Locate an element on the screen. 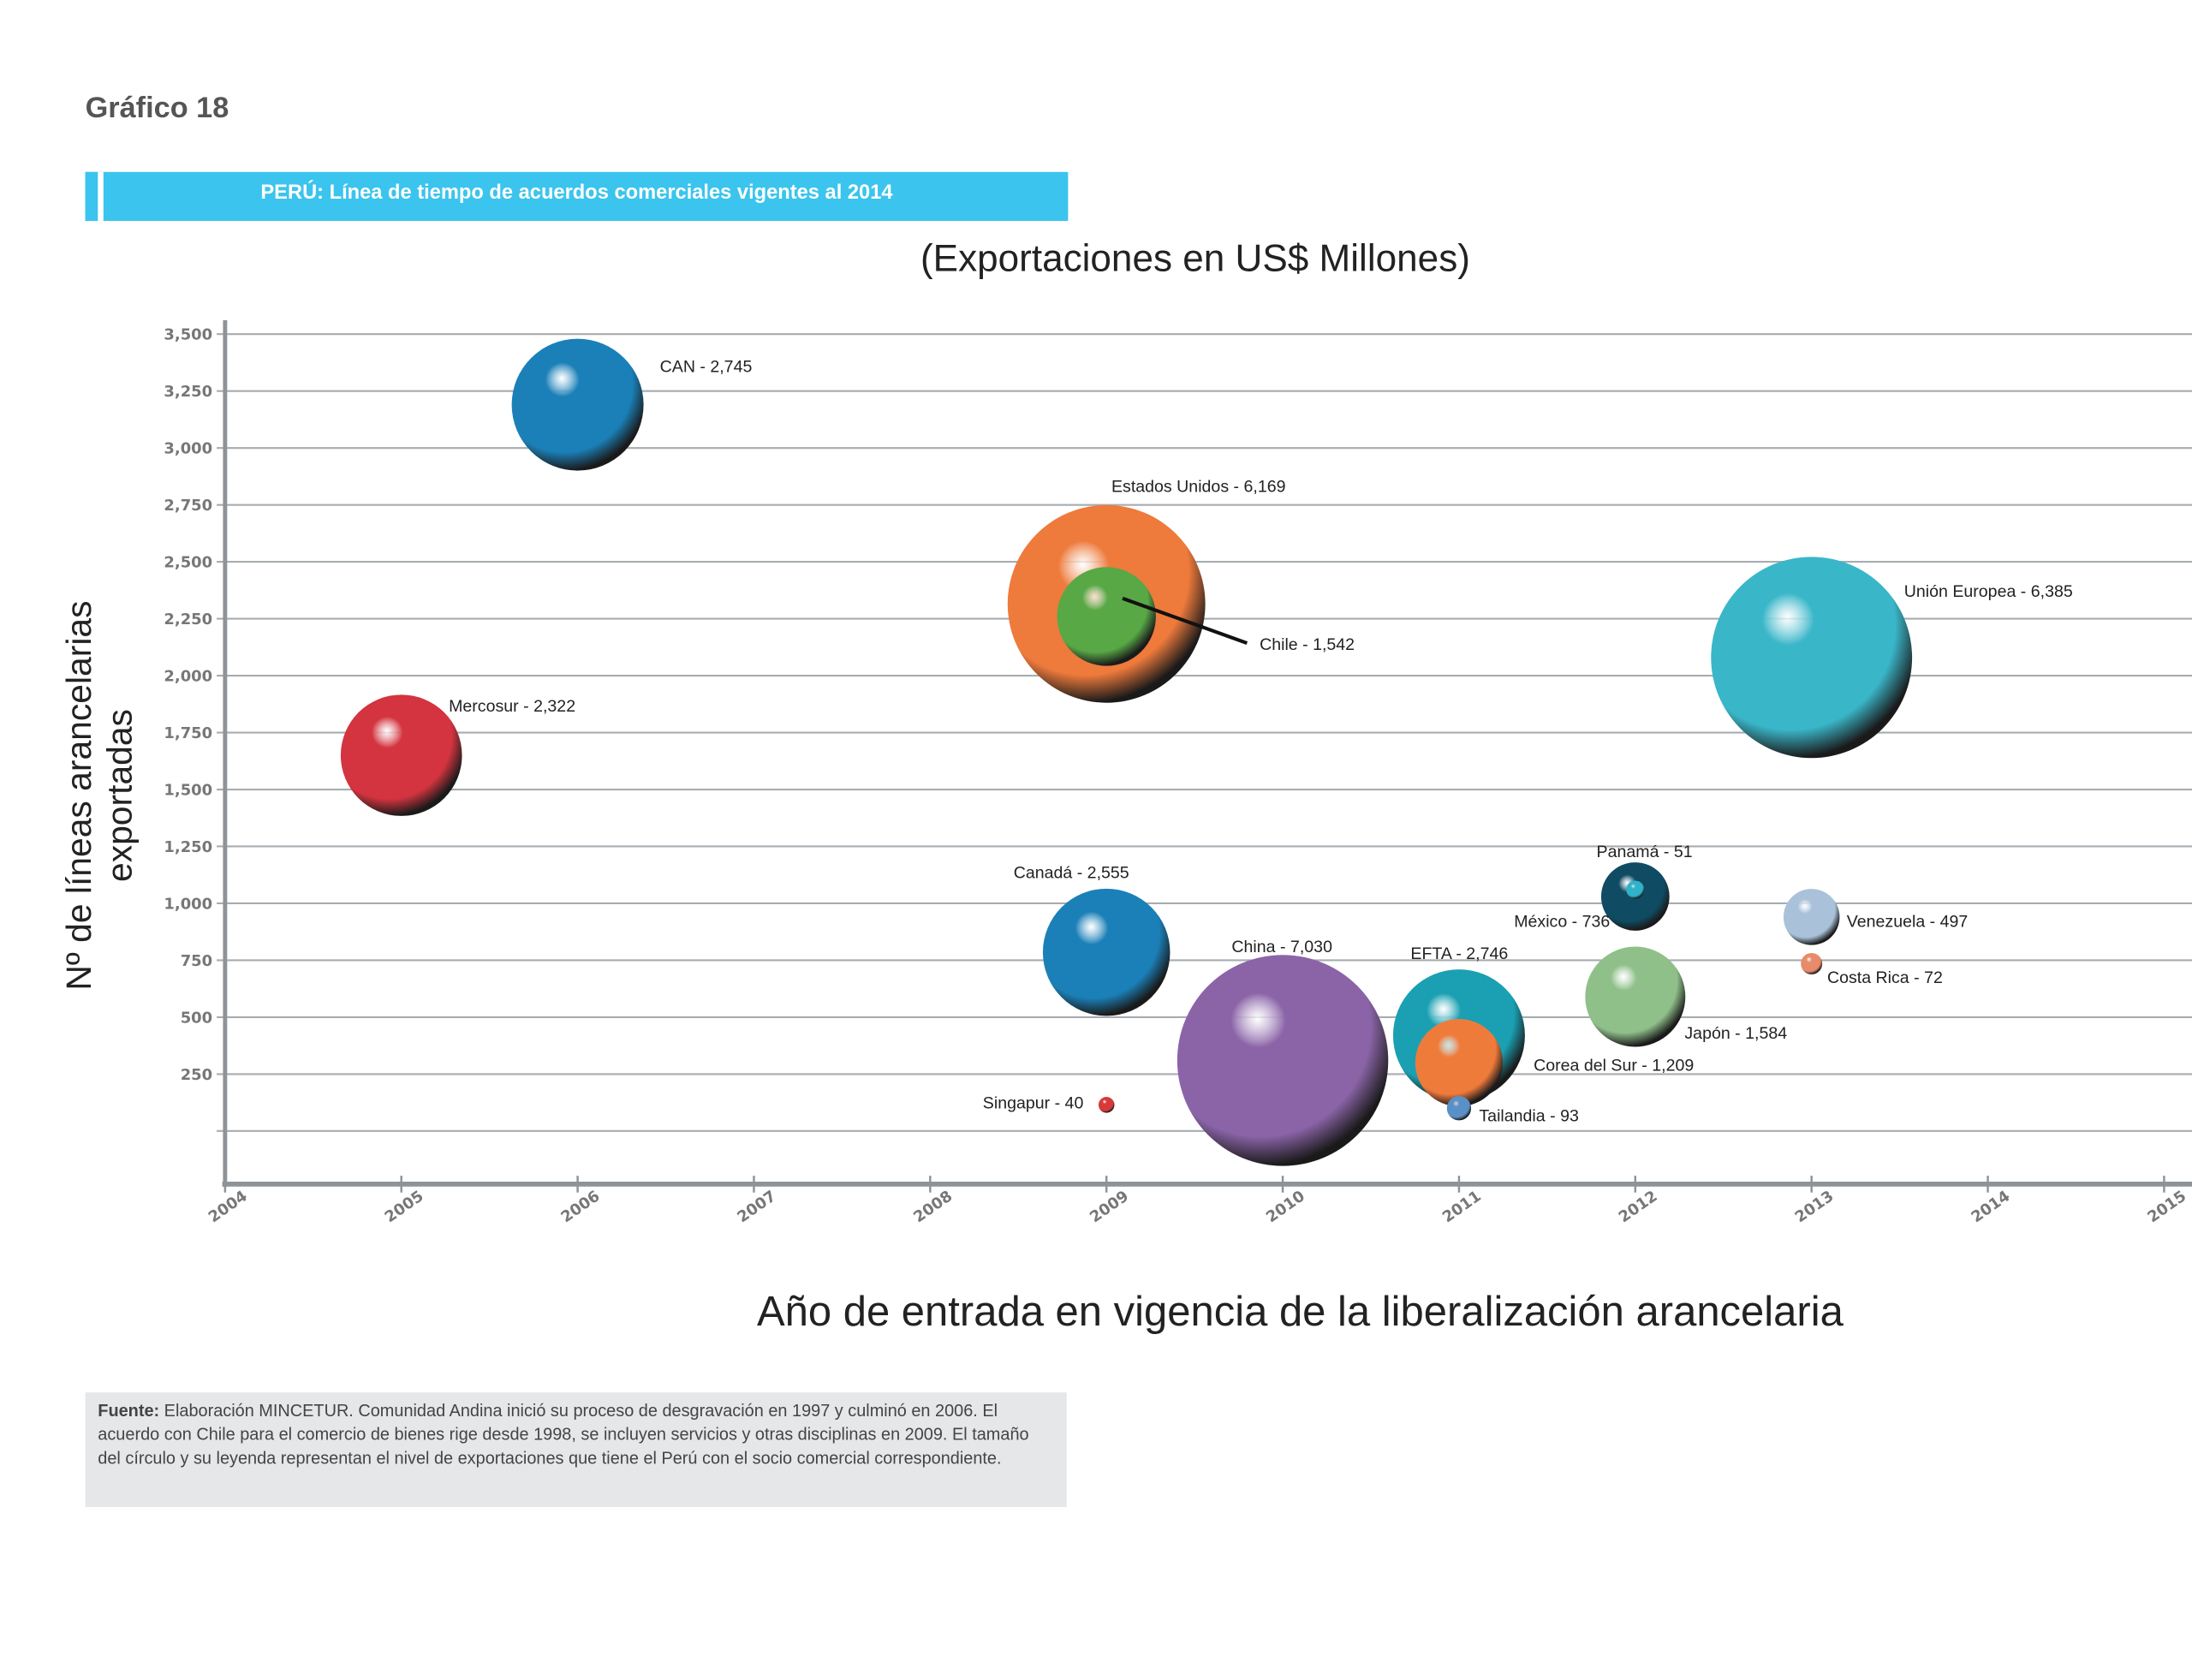 The width and height of the screenshot is (2192, 1680). y-tick-label: 1,000 is located at coordinates (188, 904).